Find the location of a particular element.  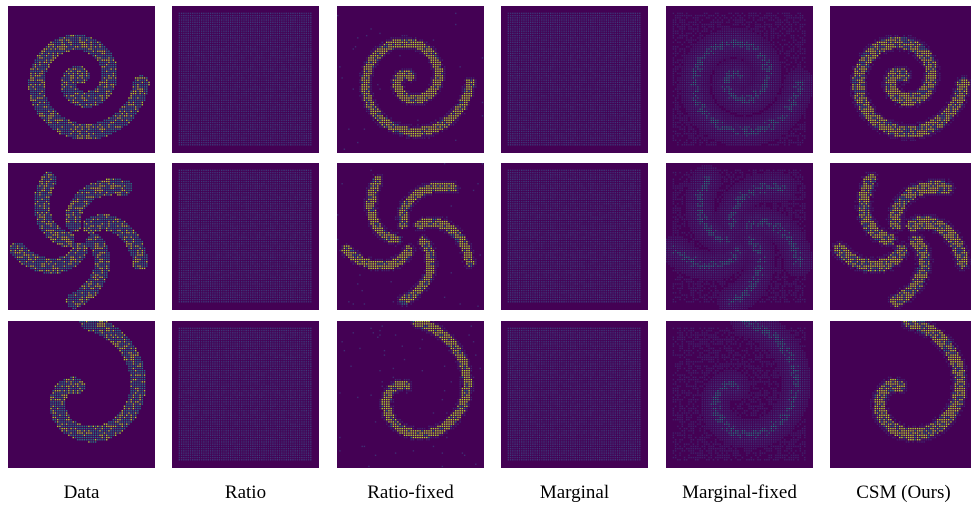

panel-csm-pinwheel is located at coordinates (900, 236).